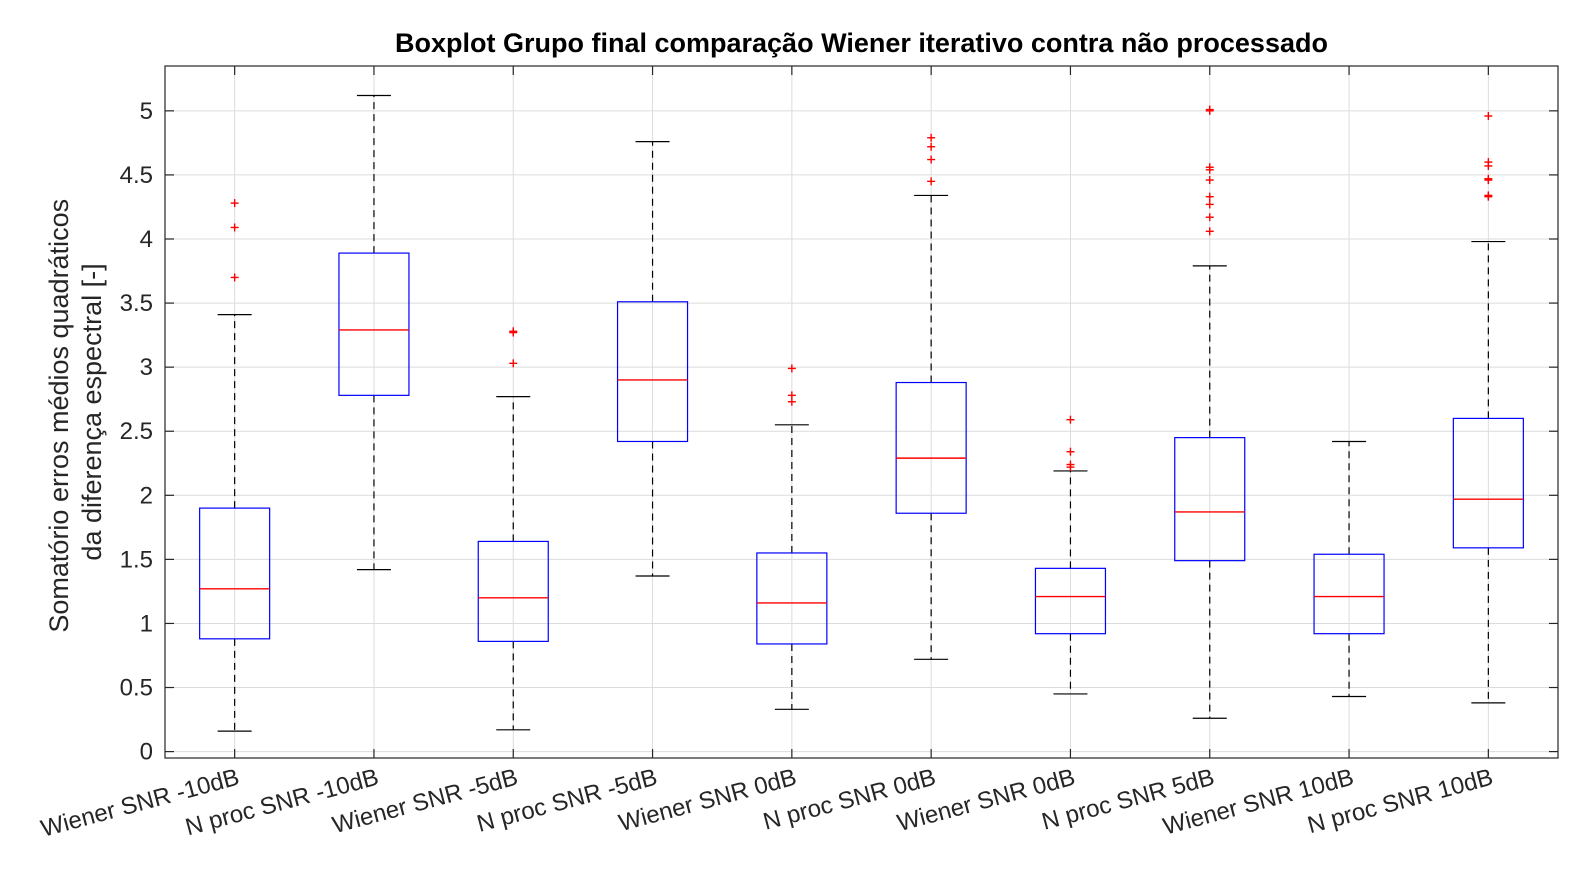 Image resolution: width=1576 pixels, height=882 pixels. Describe the element at coordinates (146, 752) in the screenshot. I see `y-tick-label: 0` at that location.